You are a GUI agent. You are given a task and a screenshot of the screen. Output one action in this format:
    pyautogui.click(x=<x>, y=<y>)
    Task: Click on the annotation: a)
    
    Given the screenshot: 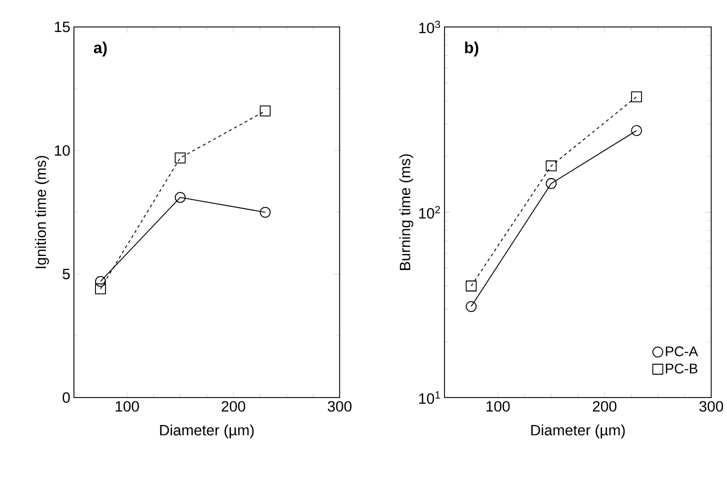 What is the action you would take?
    pyautogui.click(x=100, y=48)
    